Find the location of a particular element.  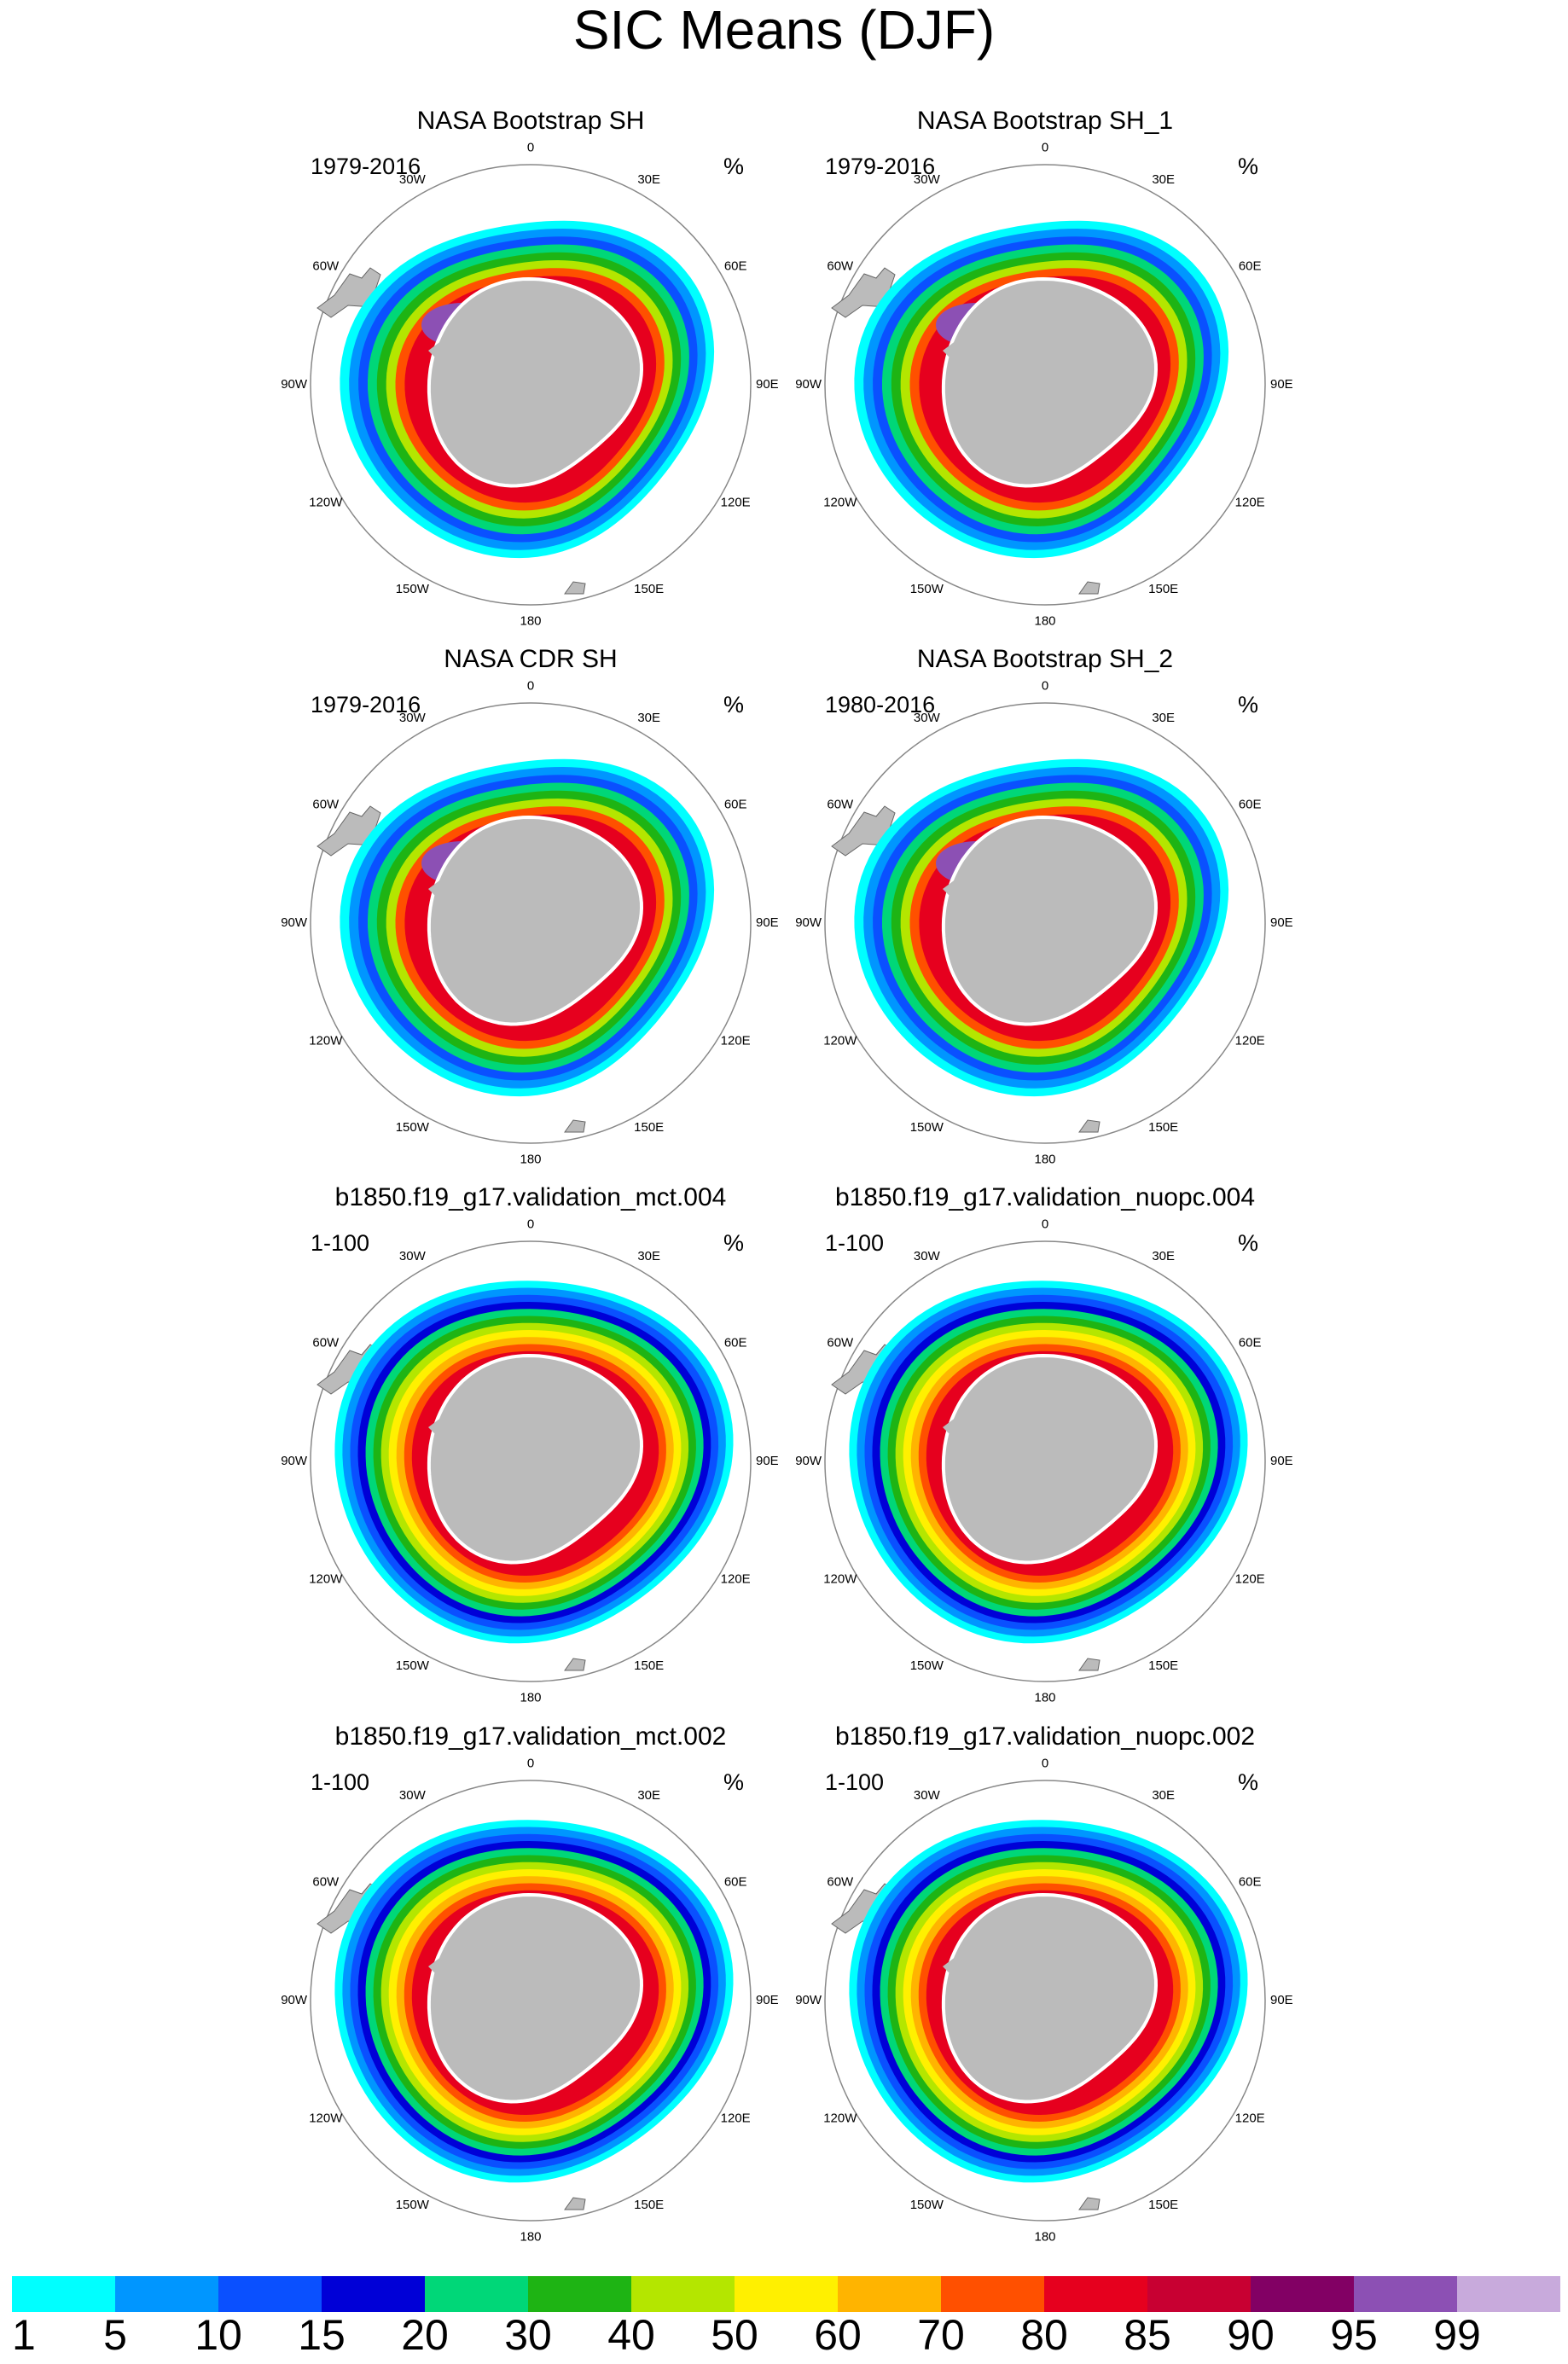

colorbar-label: 30 is located at coordinates (528, 2335).